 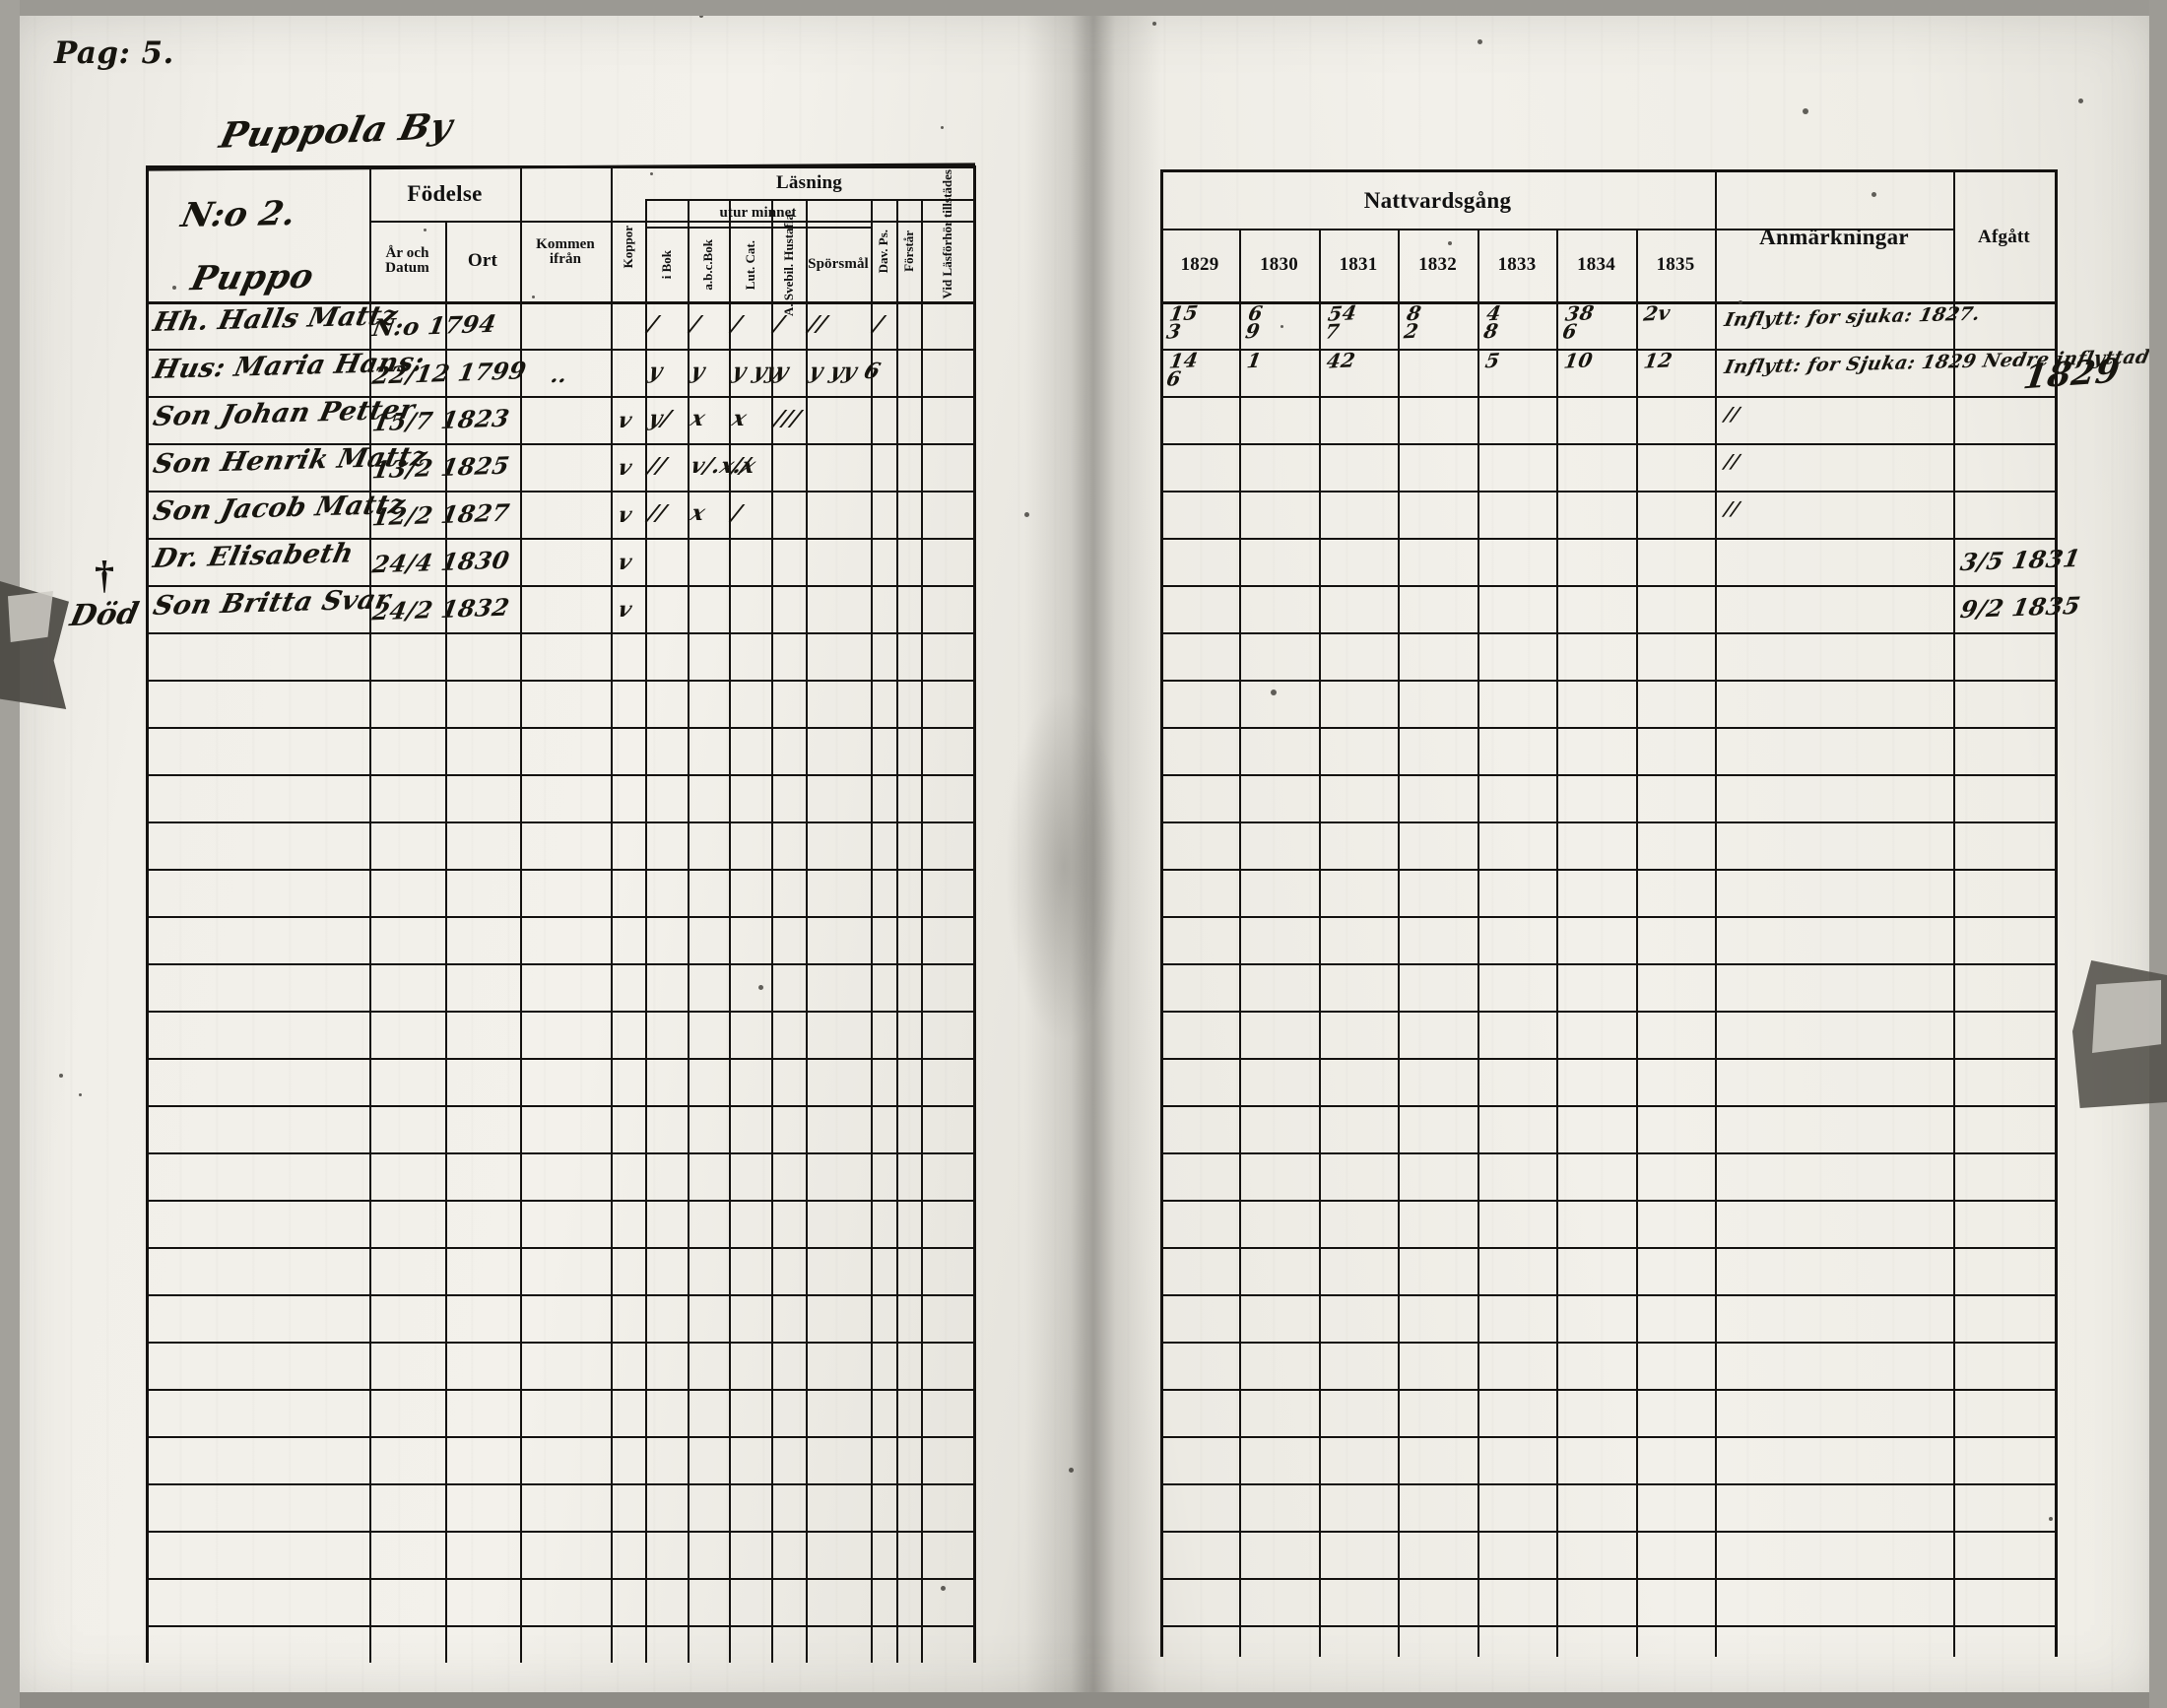 I want to click on entry-birth-date: 24/4 1830, so click(x=440, y=562).